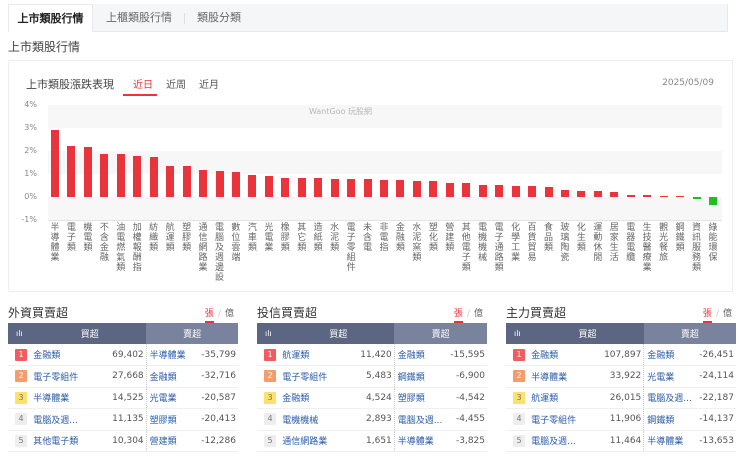  I want to click on sector-label: 金融類, so click(400, 238).